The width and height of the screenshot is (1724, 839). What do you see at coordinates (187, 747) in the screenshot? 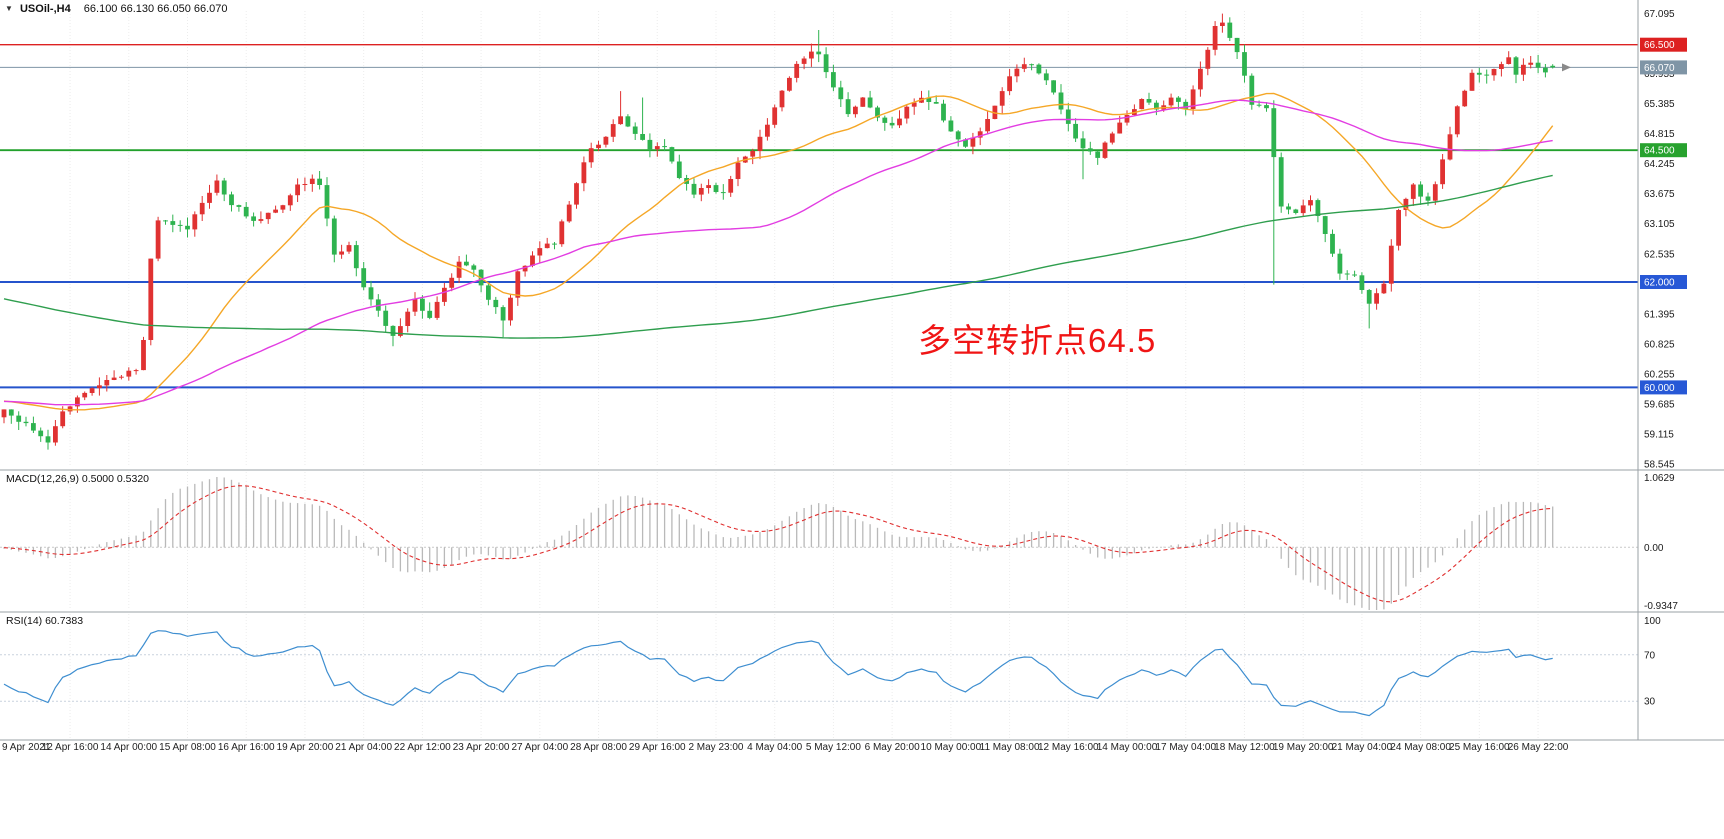
I see `time-label: 15 Apr 08:00` at bounding box center [187, 747].